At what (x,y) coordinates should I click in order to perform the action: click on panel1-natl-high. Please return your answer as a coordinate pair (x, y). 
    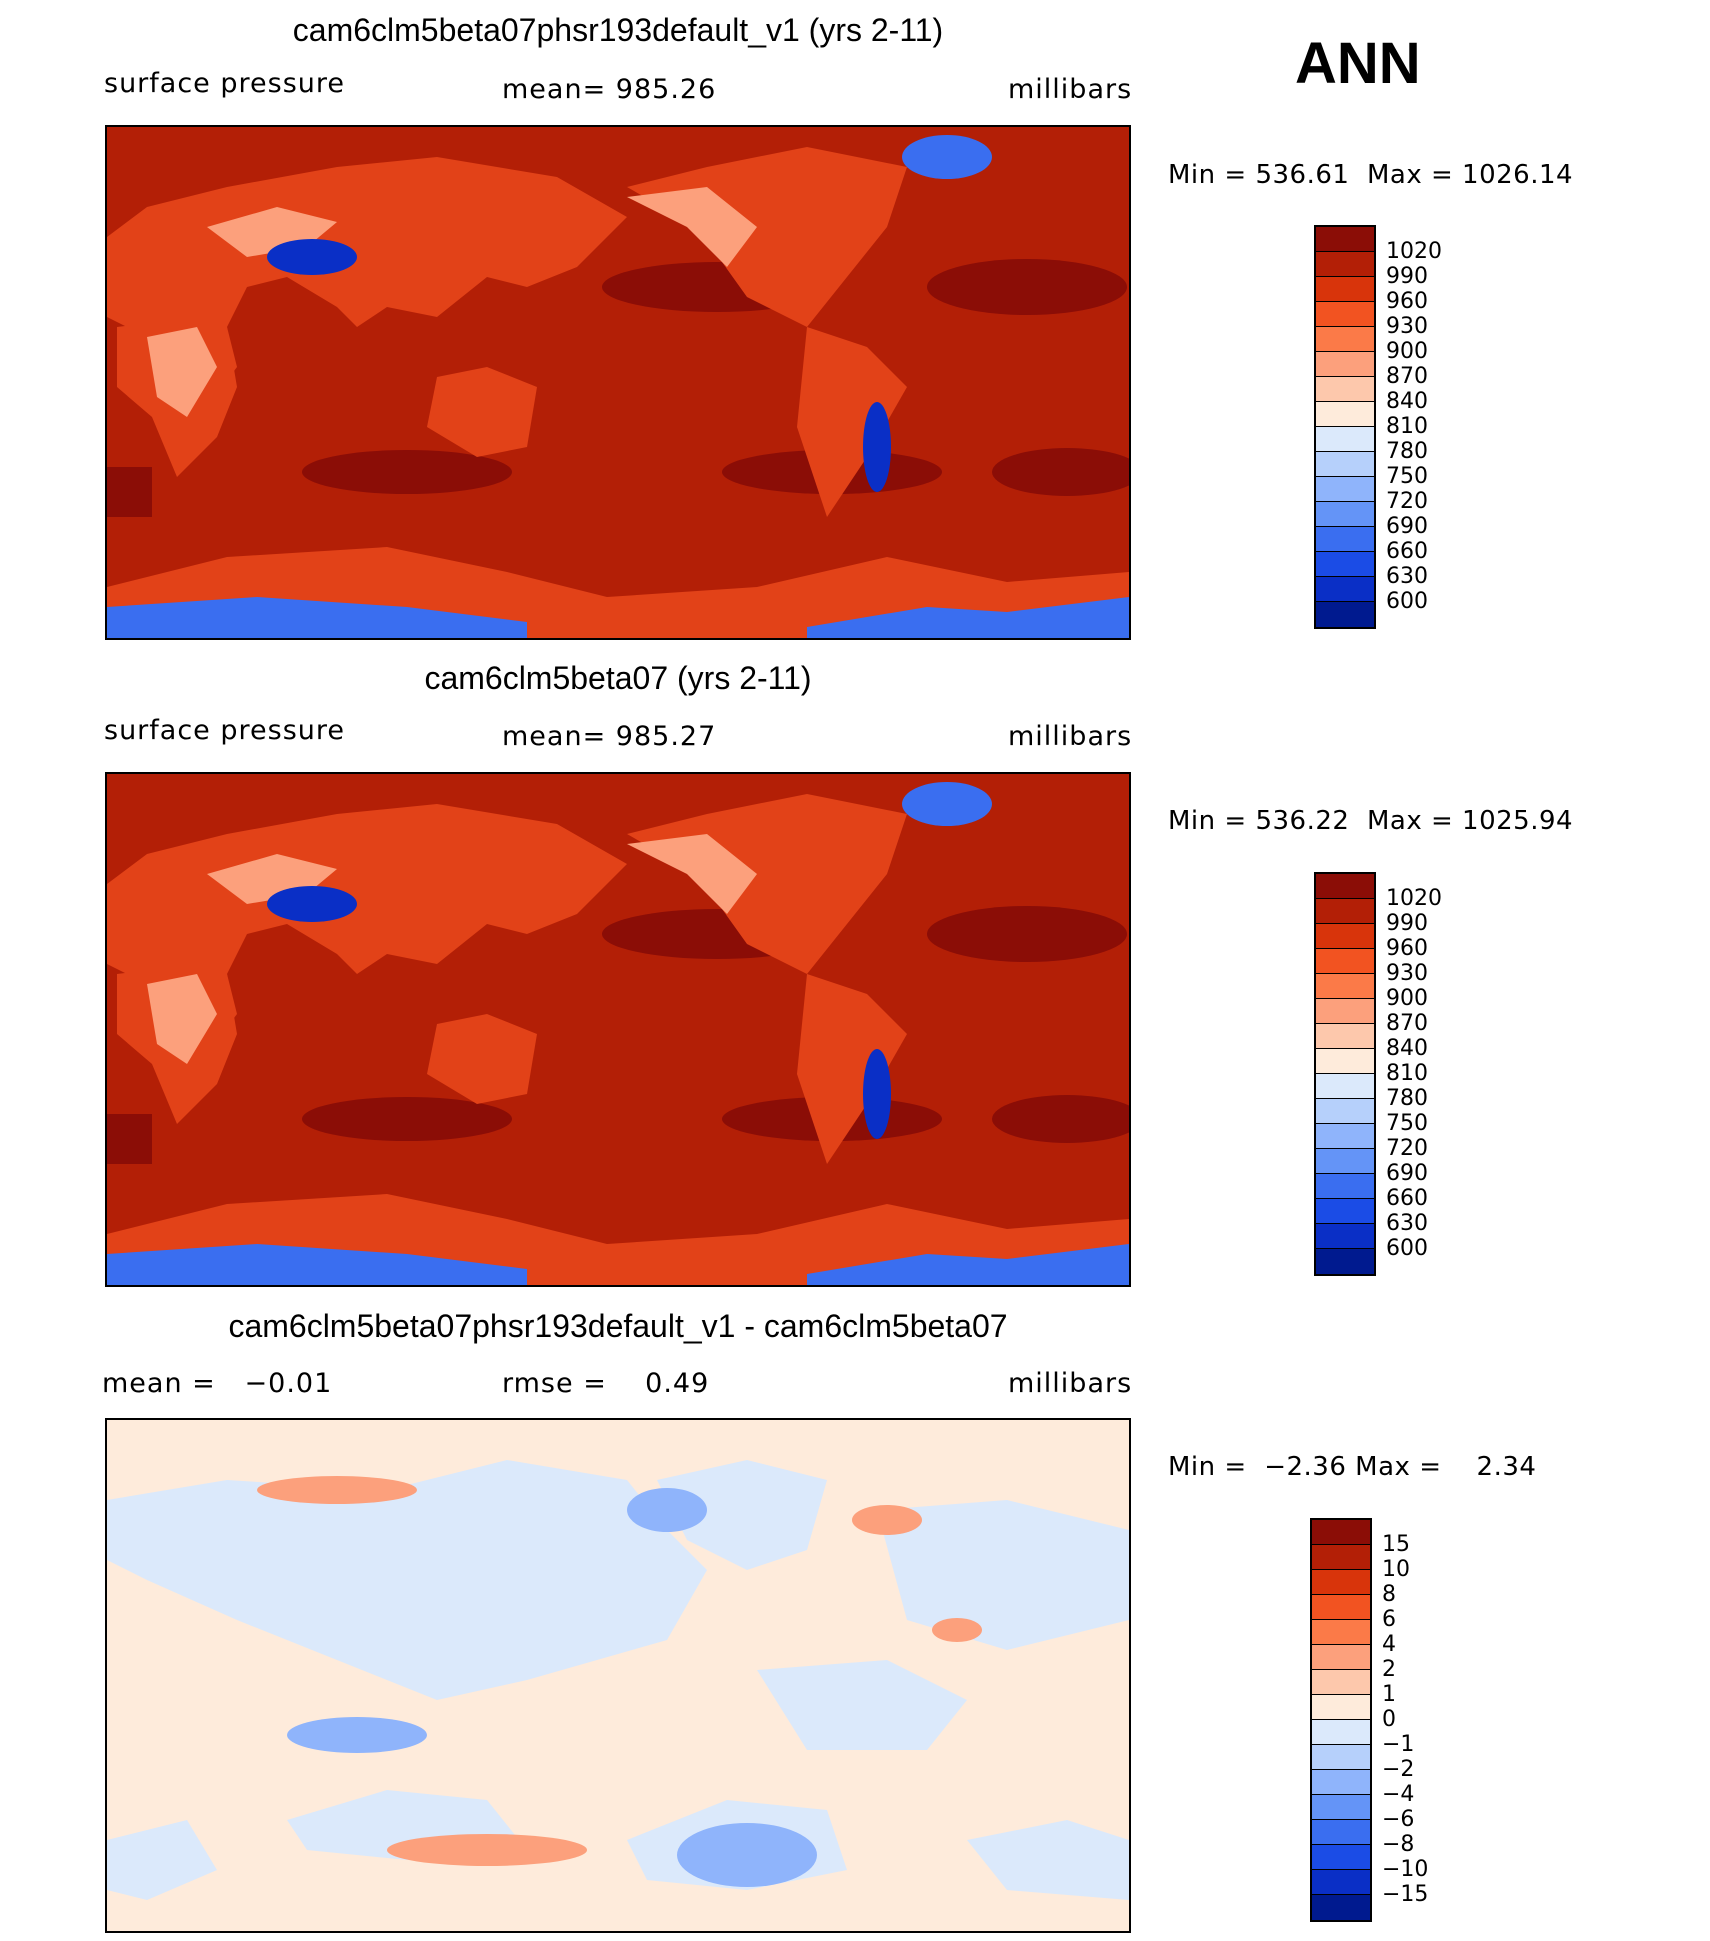
    Looking at the image, I should click on (1027, 287).